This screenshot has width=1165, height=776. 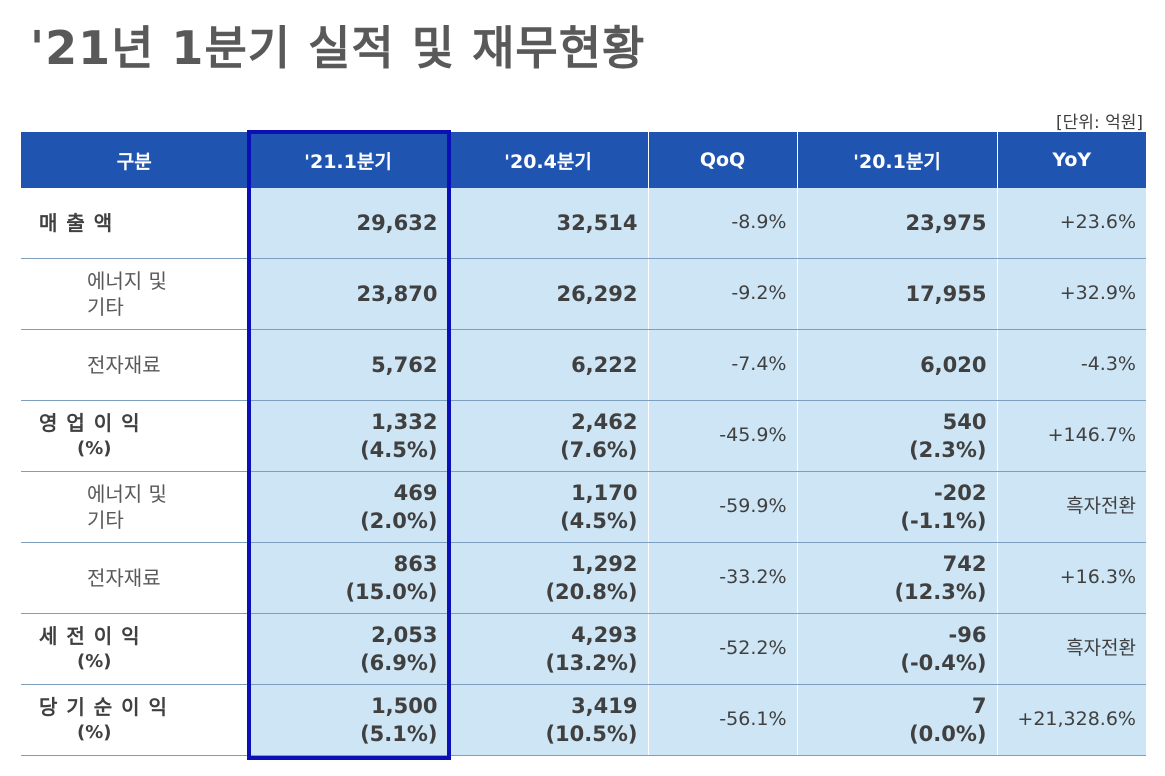 I want to click on cell-value: 6,020, so click(x=953, y=364).